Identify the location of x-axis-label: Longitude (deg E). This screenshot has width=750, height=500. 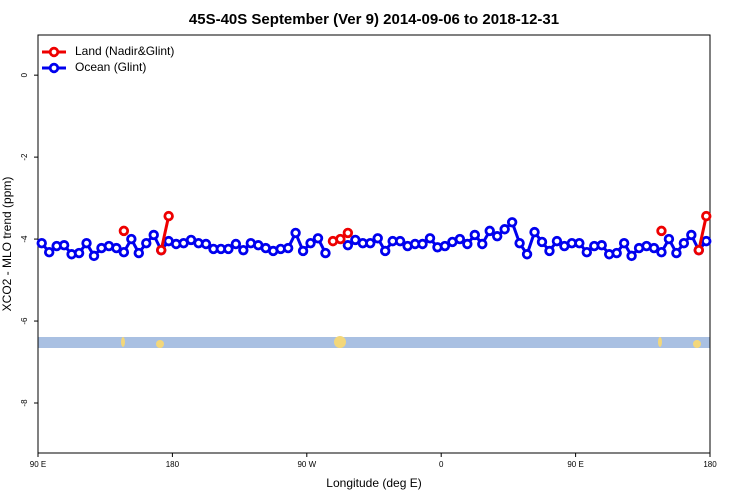
(373, 483).